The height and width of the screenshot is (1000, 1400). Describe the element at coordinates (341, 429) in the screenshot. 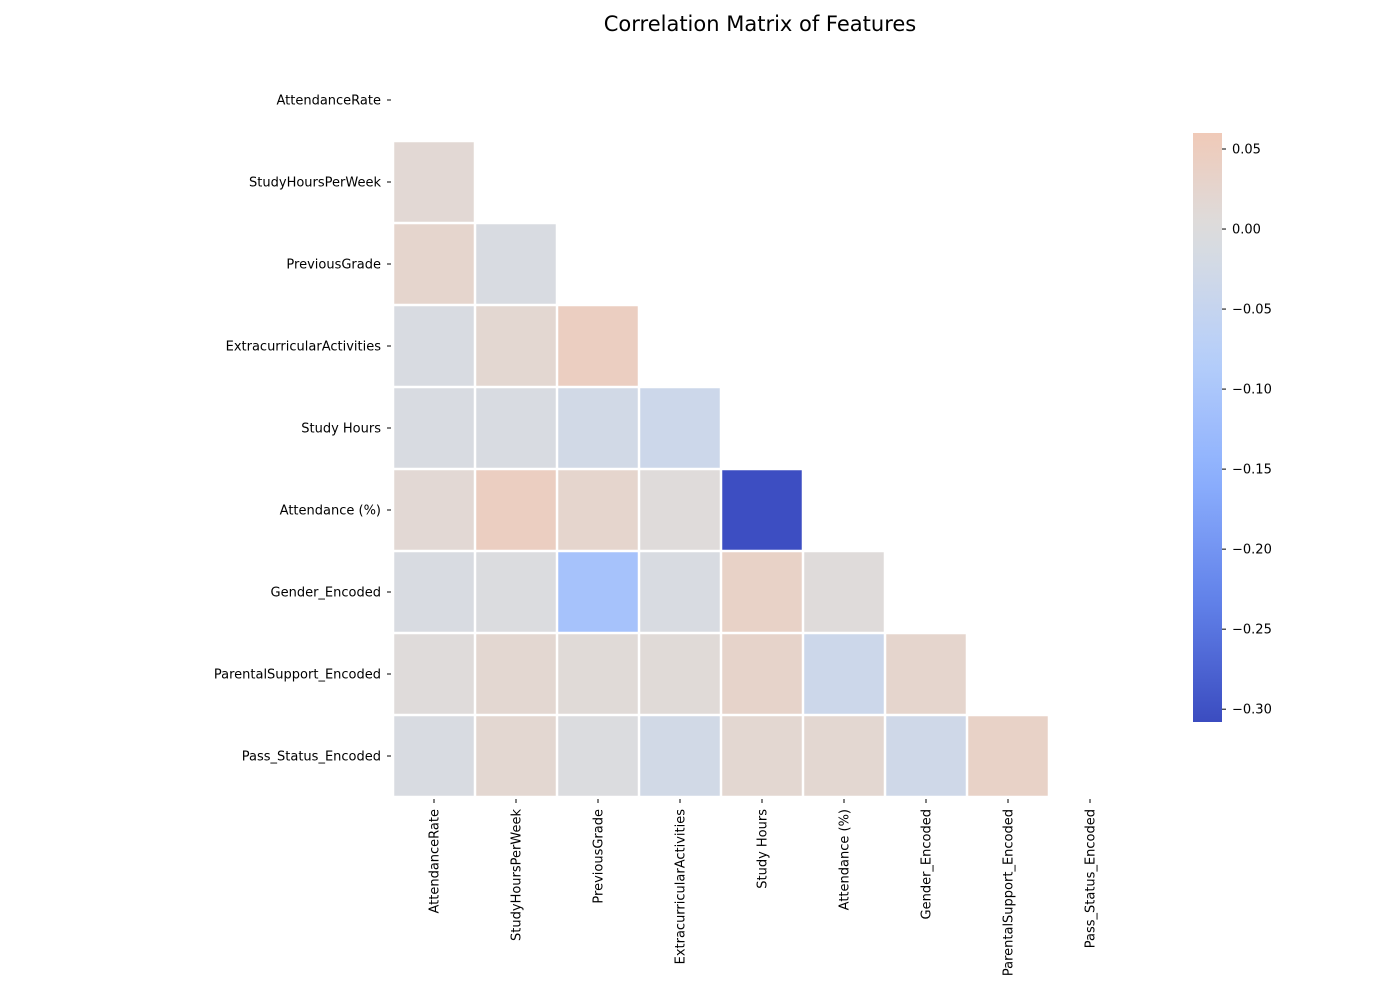

I see `y-tick-label: Study Hours` at that location.